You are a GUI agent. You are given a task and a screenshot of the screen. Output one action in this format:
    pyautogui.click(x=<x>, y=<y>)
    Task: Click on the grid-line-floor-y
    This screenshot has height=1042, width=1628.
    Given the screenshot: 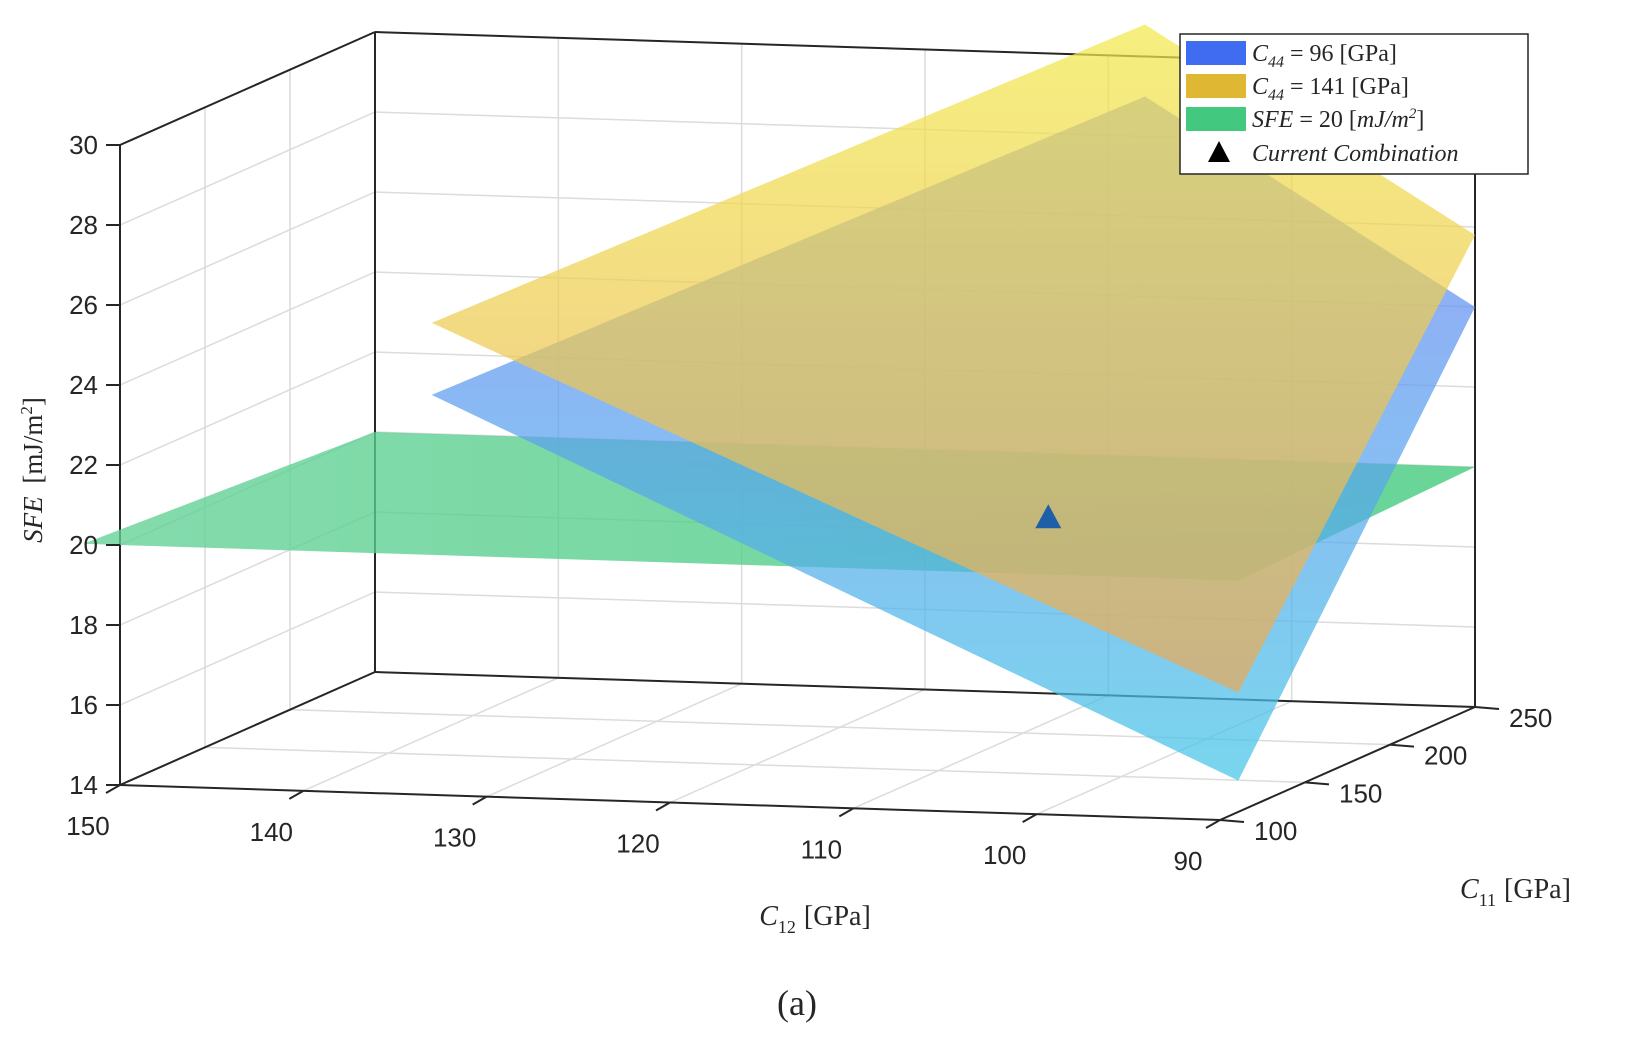 What is the action you would take?
    pyautogui.click(x=755, y=765)
    